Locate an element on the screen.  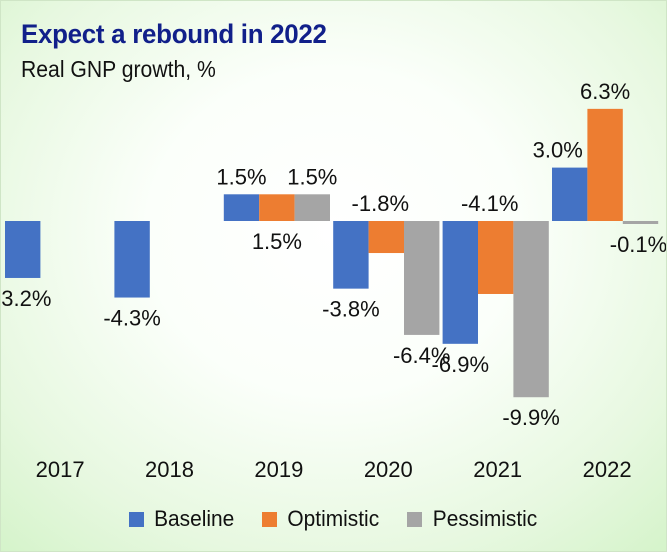
bar-pessimistic-2022 is located at coordinates (640, 222).